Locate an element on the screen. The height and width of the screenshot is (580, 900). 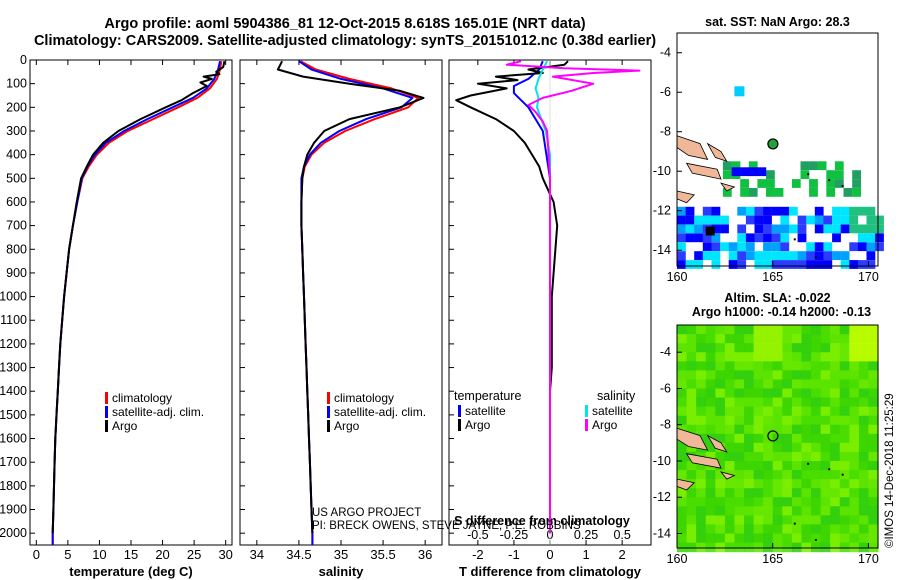
sst-map-ytick-label: -12 is located at coordinates (662, 211).